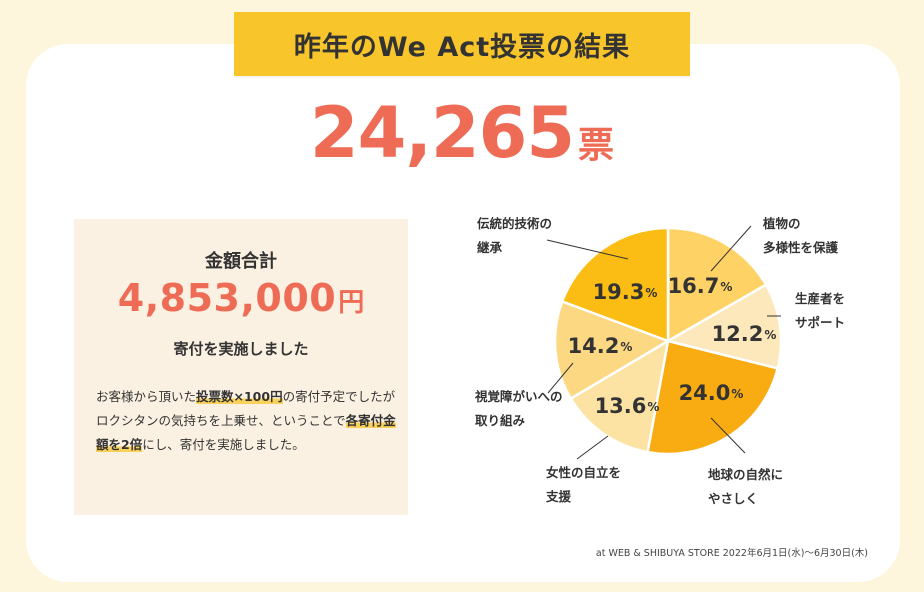 This screenshot has height=592, width=924. Describe the element at coordinates (820, 310) in the screenshot. I see `slice-category-label: 生産者をサポート` at that location.